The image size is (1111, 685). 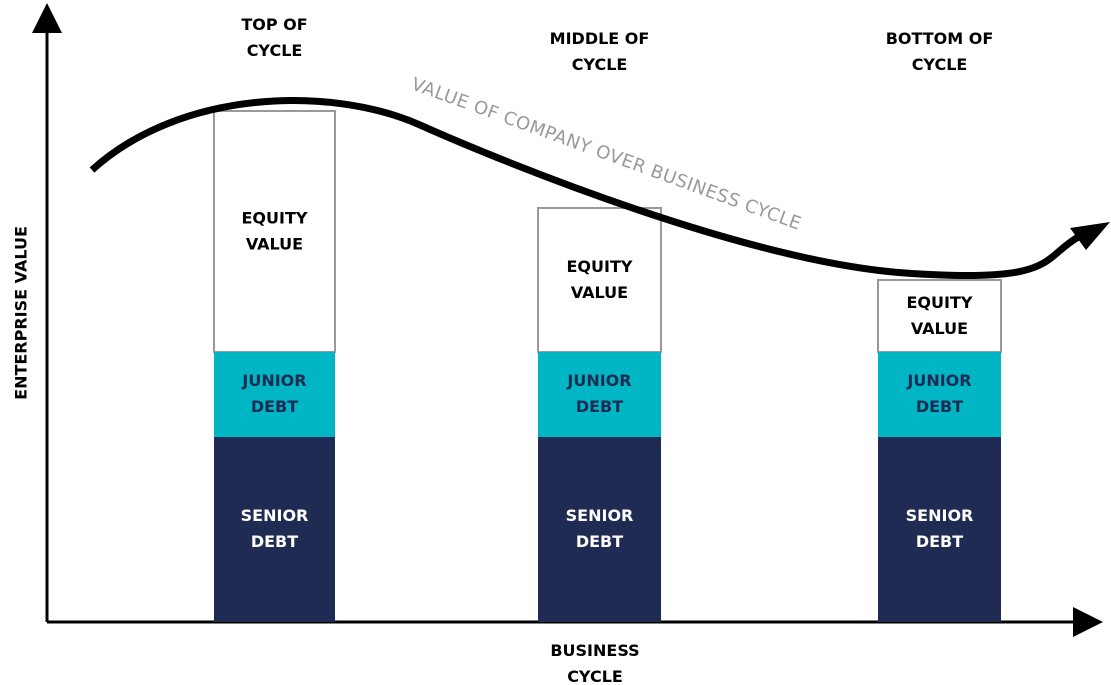 What do you see at coordinates (274, 24) in the screenshot?
I see `column-title-line: TOP OF` at bounding box center [274, 24].